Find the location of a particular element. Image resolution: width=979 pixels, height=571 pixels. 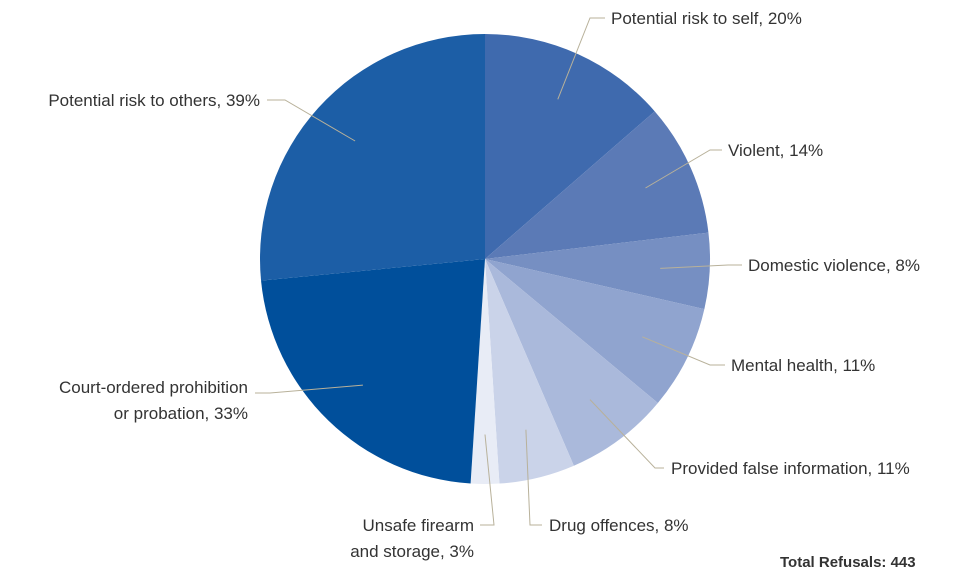

leader-line-potential-risk-to-self is located at coordinates (581, 58).